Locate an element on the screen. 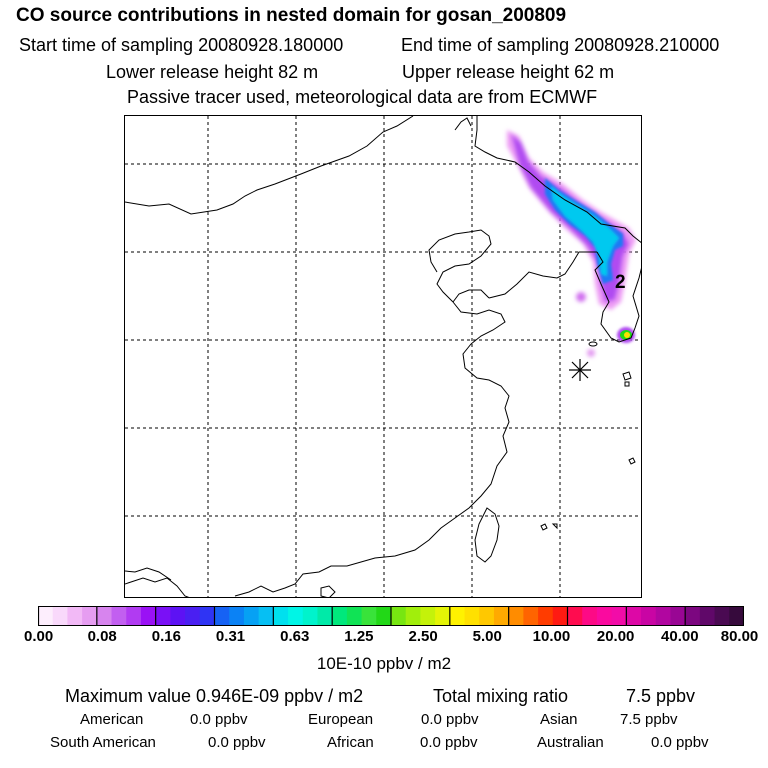 This screenshot has height=768, width=768. australian-label: Australian is located at coordinates (570, 742).